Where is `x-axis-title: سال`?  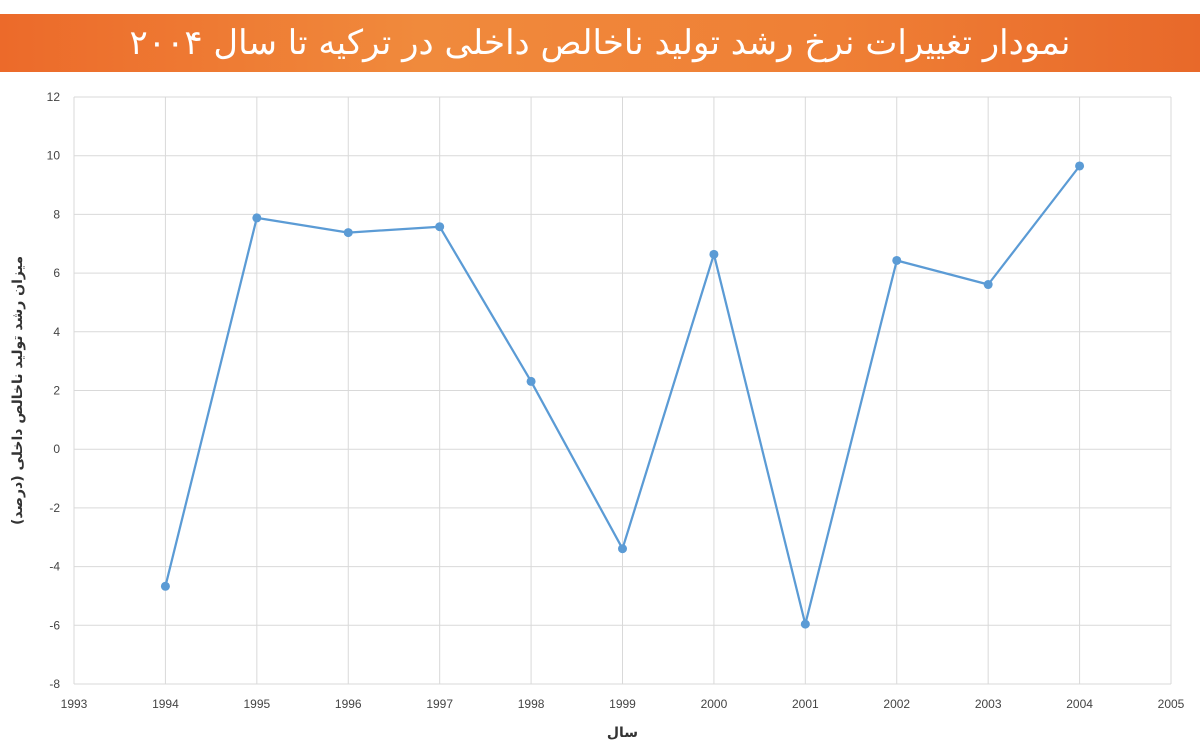 x-axis-title: سال is located at coordinates (622, 733).